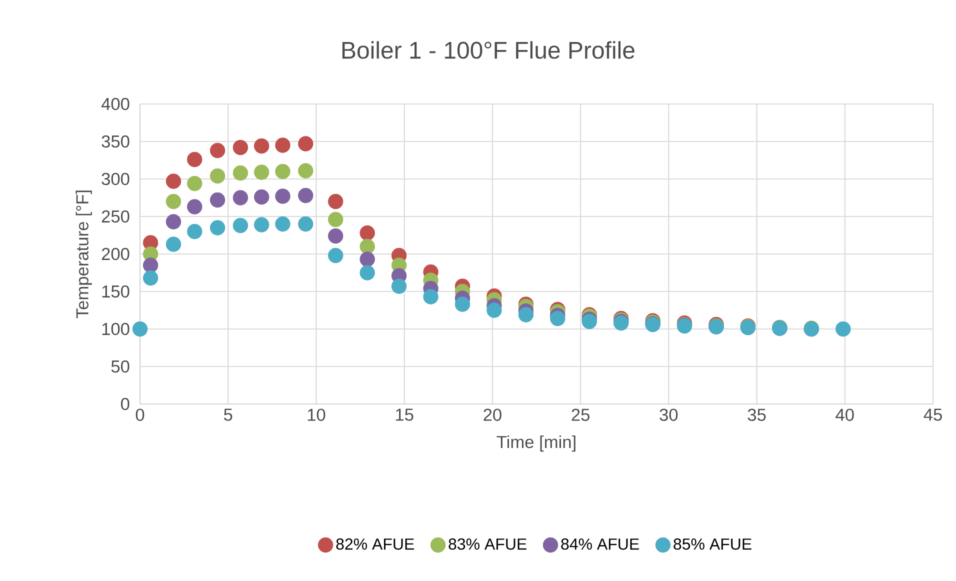 The width and height of the screenshot is (956, 581). What do you see at coordinates (757, 414) in the screenshot?
I see `x-tick-label: 35` at bounding box center [757, 414].